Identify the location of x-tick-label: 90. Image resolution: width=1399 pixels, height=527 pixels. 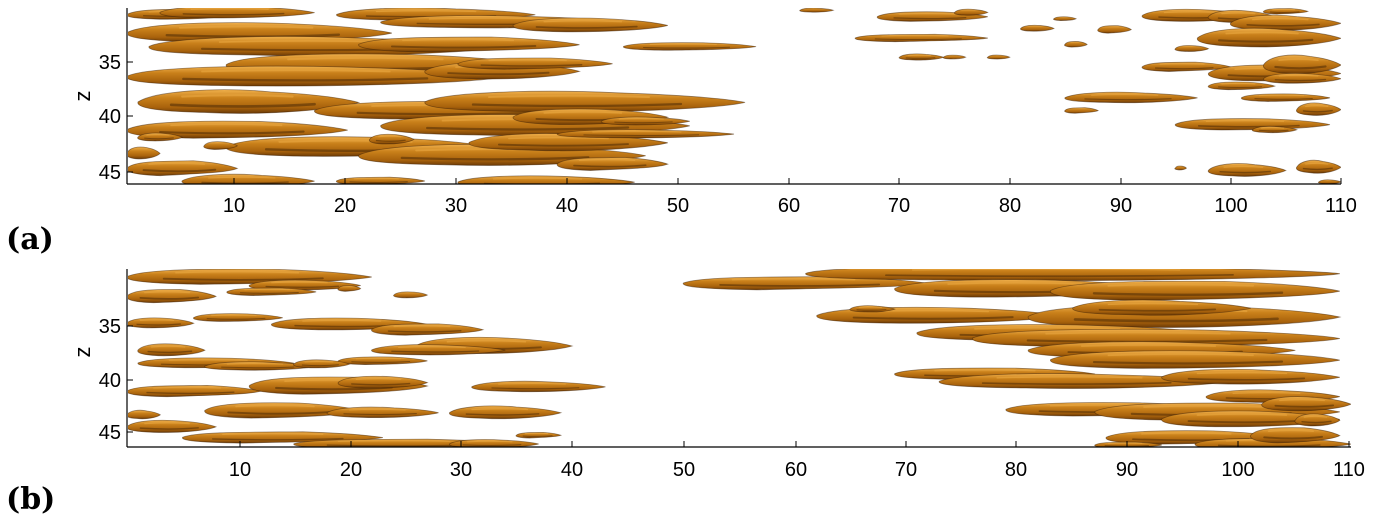
(1121, 206).